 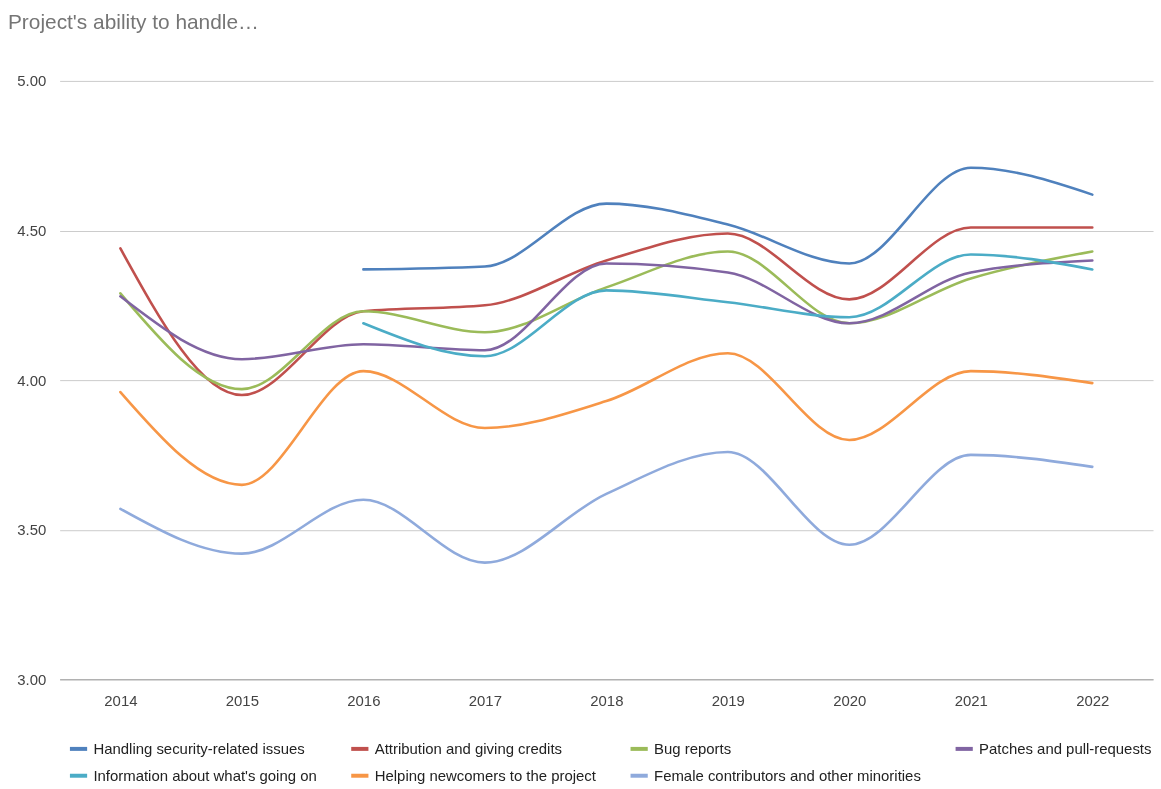 I want to click on x-tick-label: 2016, so click(x=364, y=700).